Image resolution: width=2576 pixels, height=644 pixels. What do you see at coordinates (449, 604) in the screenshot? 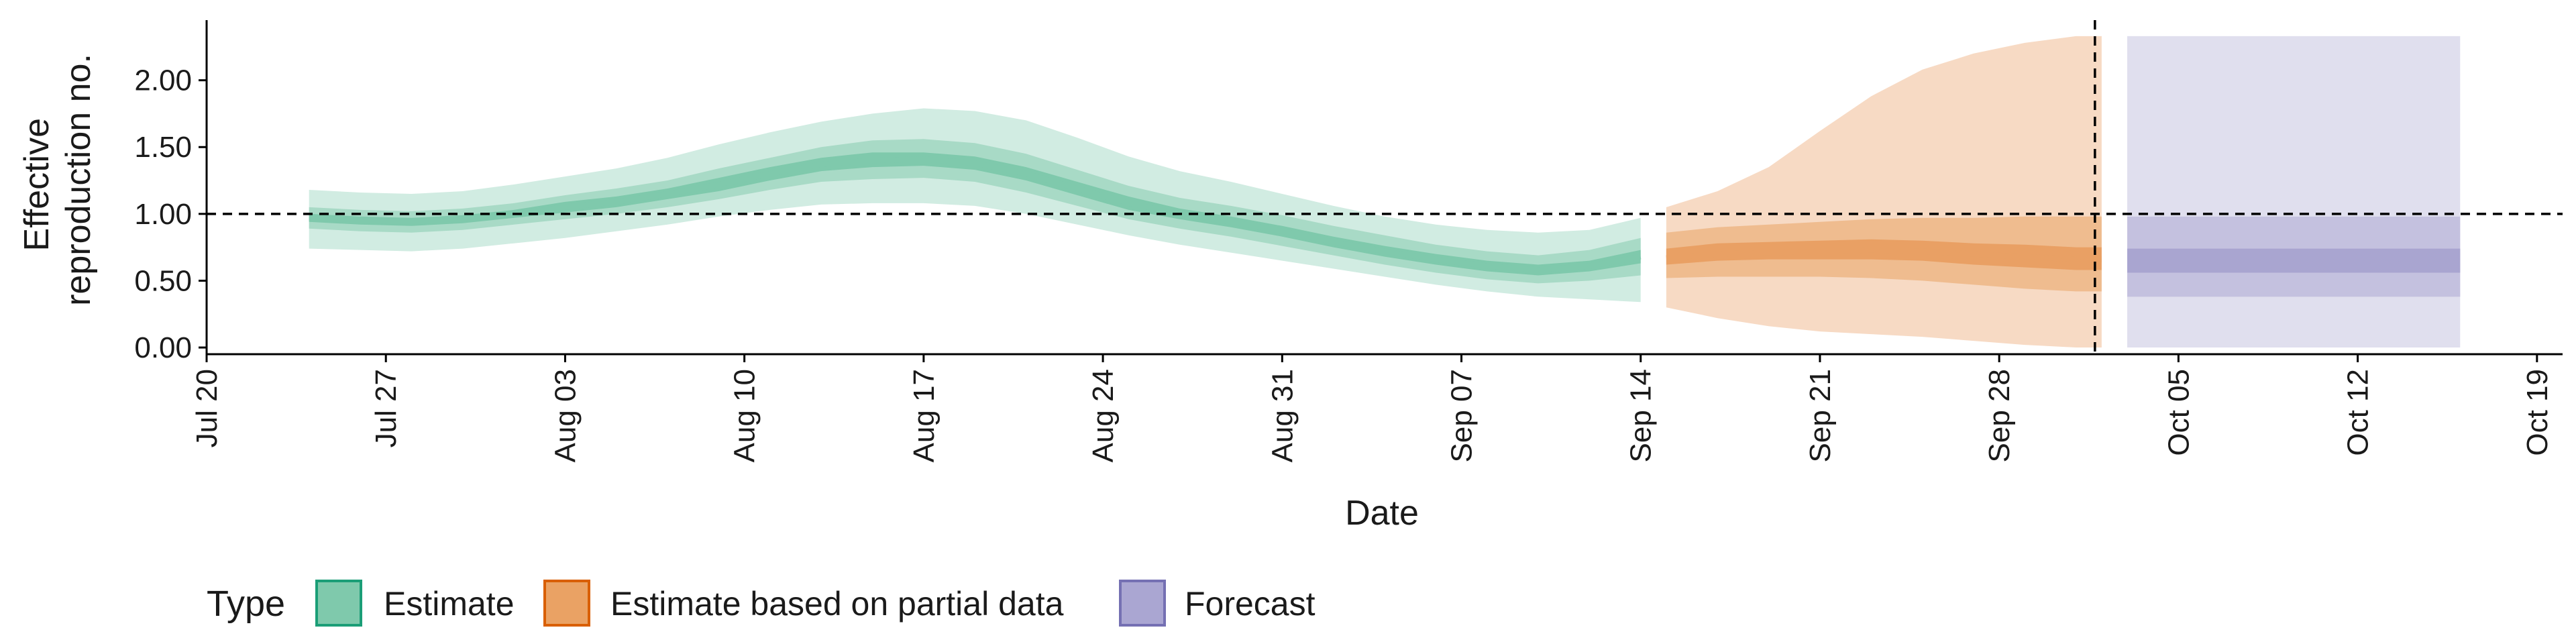
I see `legend-label-estimate: Estimate` at bounding box center [449, 604].